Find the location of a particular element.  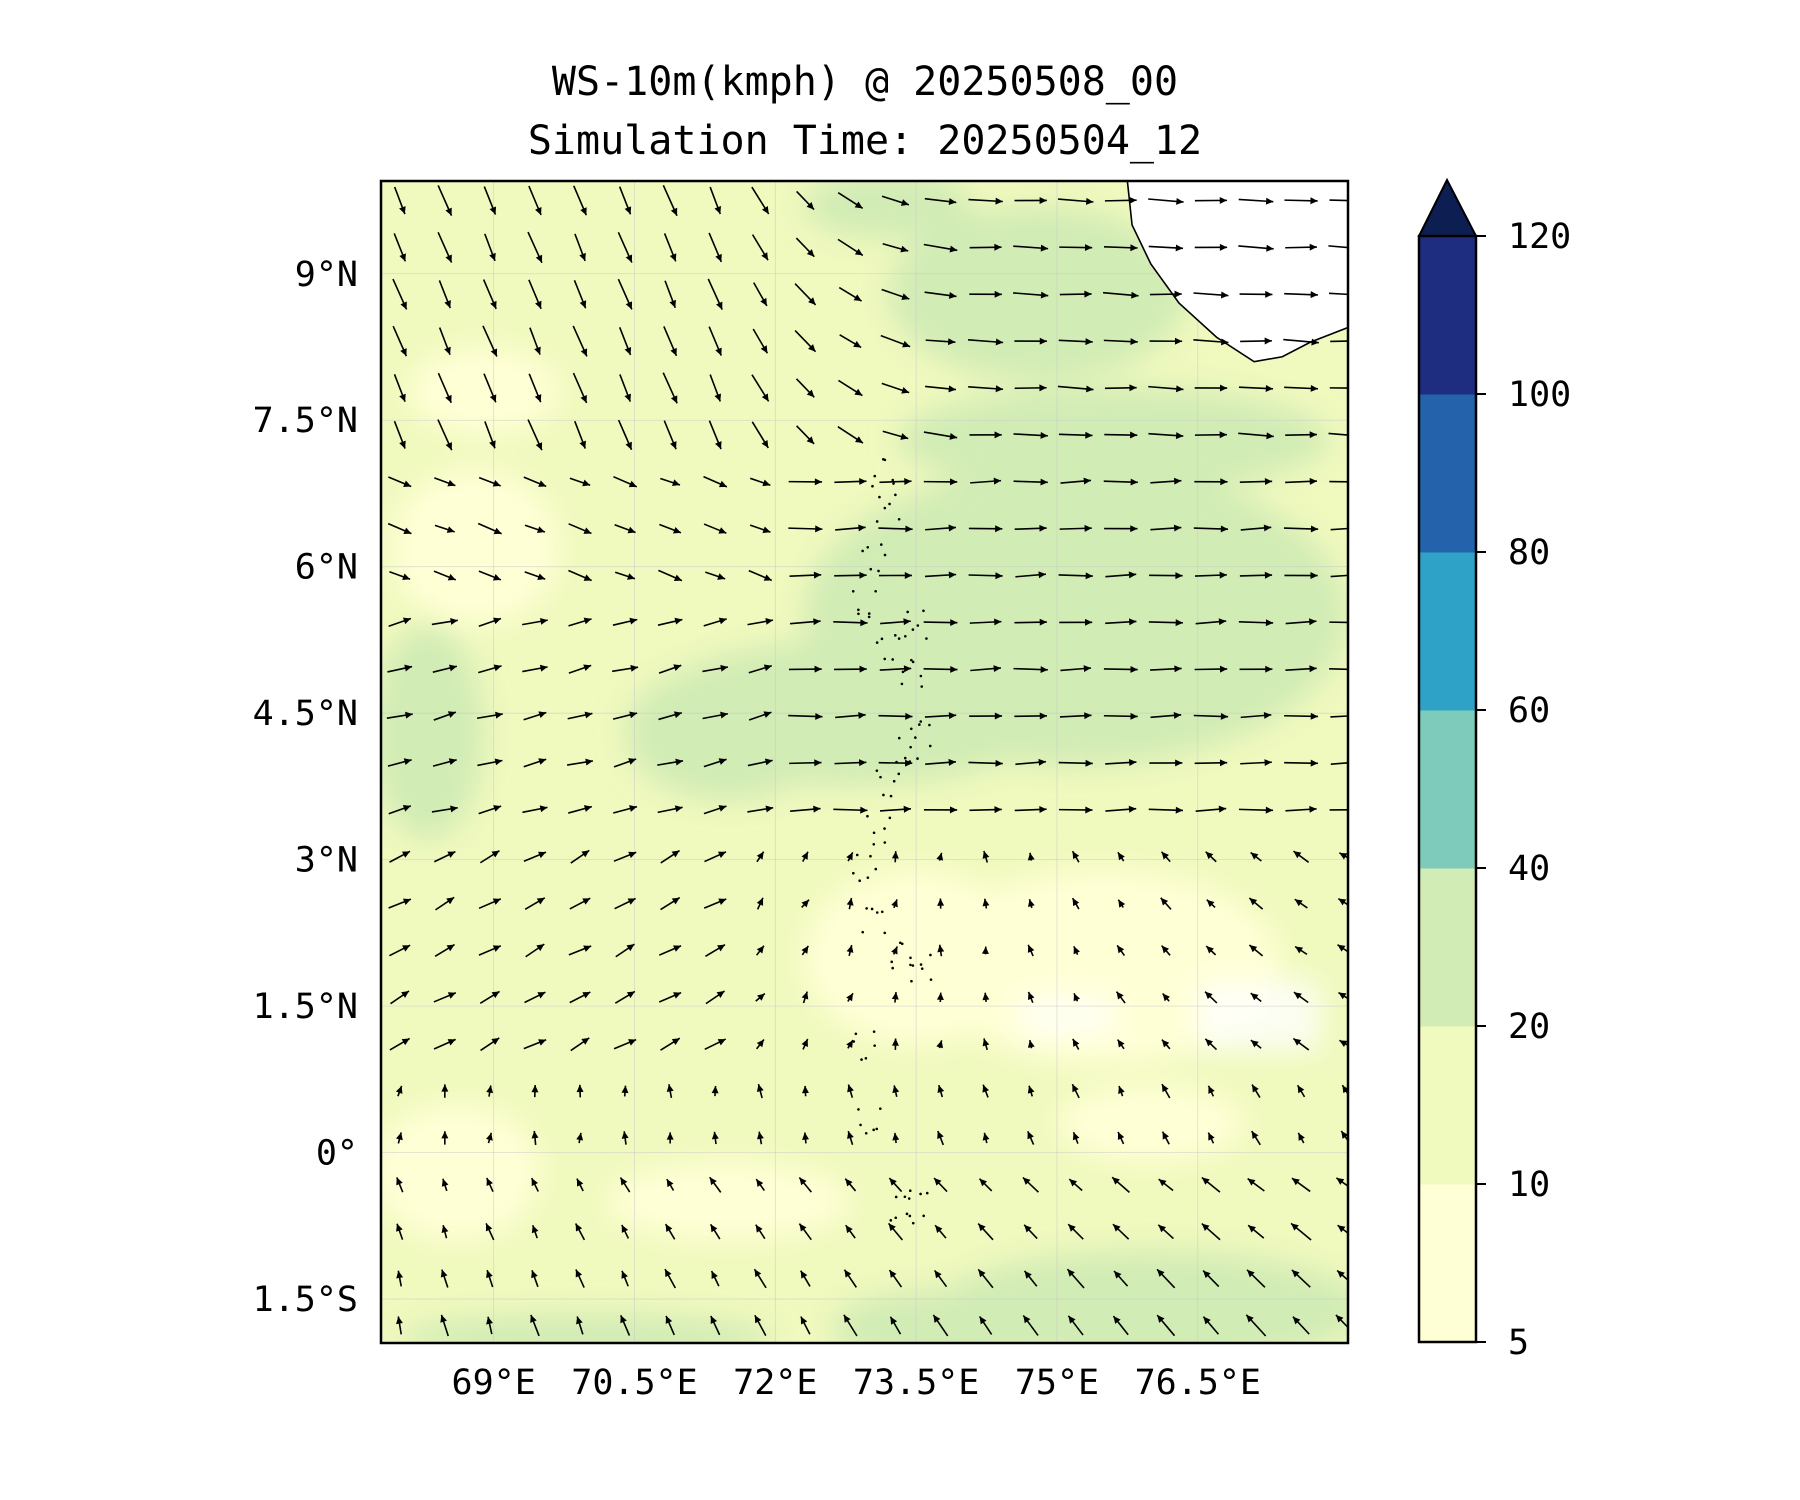

wind-arrow-shaft is located at coordinates (1338, 434).